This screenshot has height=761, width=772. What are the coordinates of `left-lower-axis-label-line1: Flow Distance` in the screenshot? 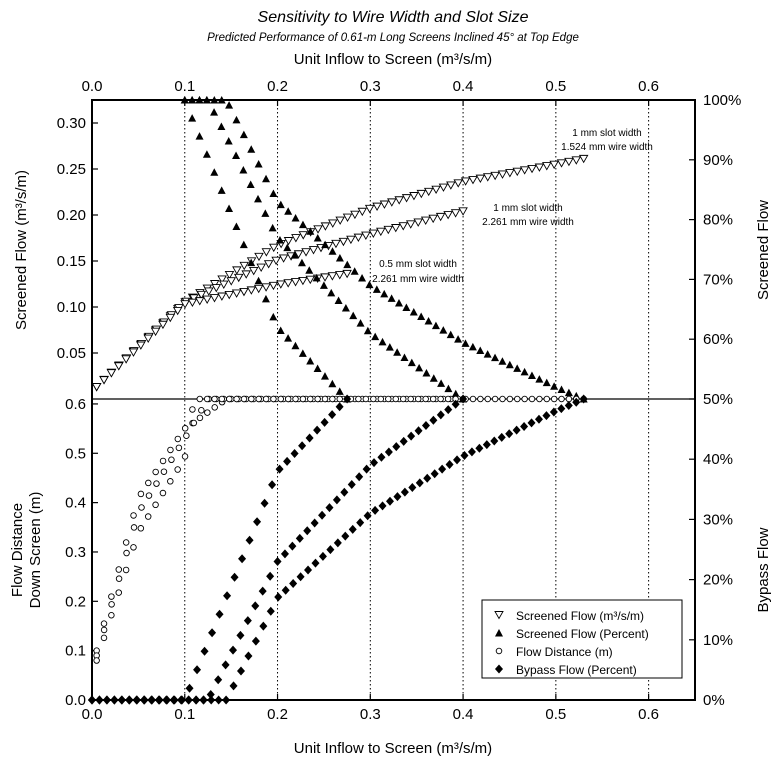 It's located at (17, 550).